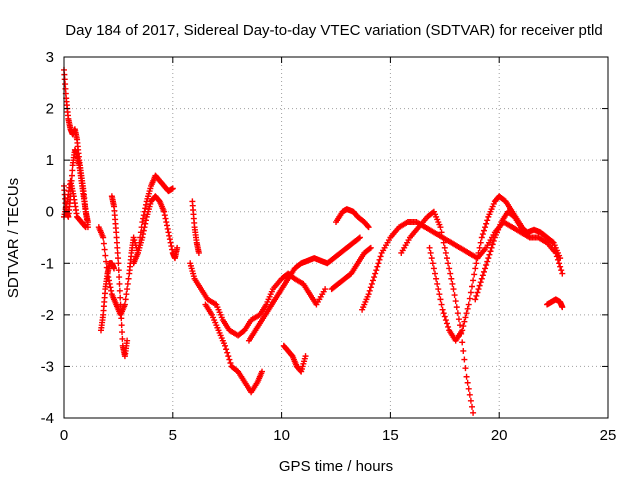  I want to click on series-arc19, so click(555, 303).